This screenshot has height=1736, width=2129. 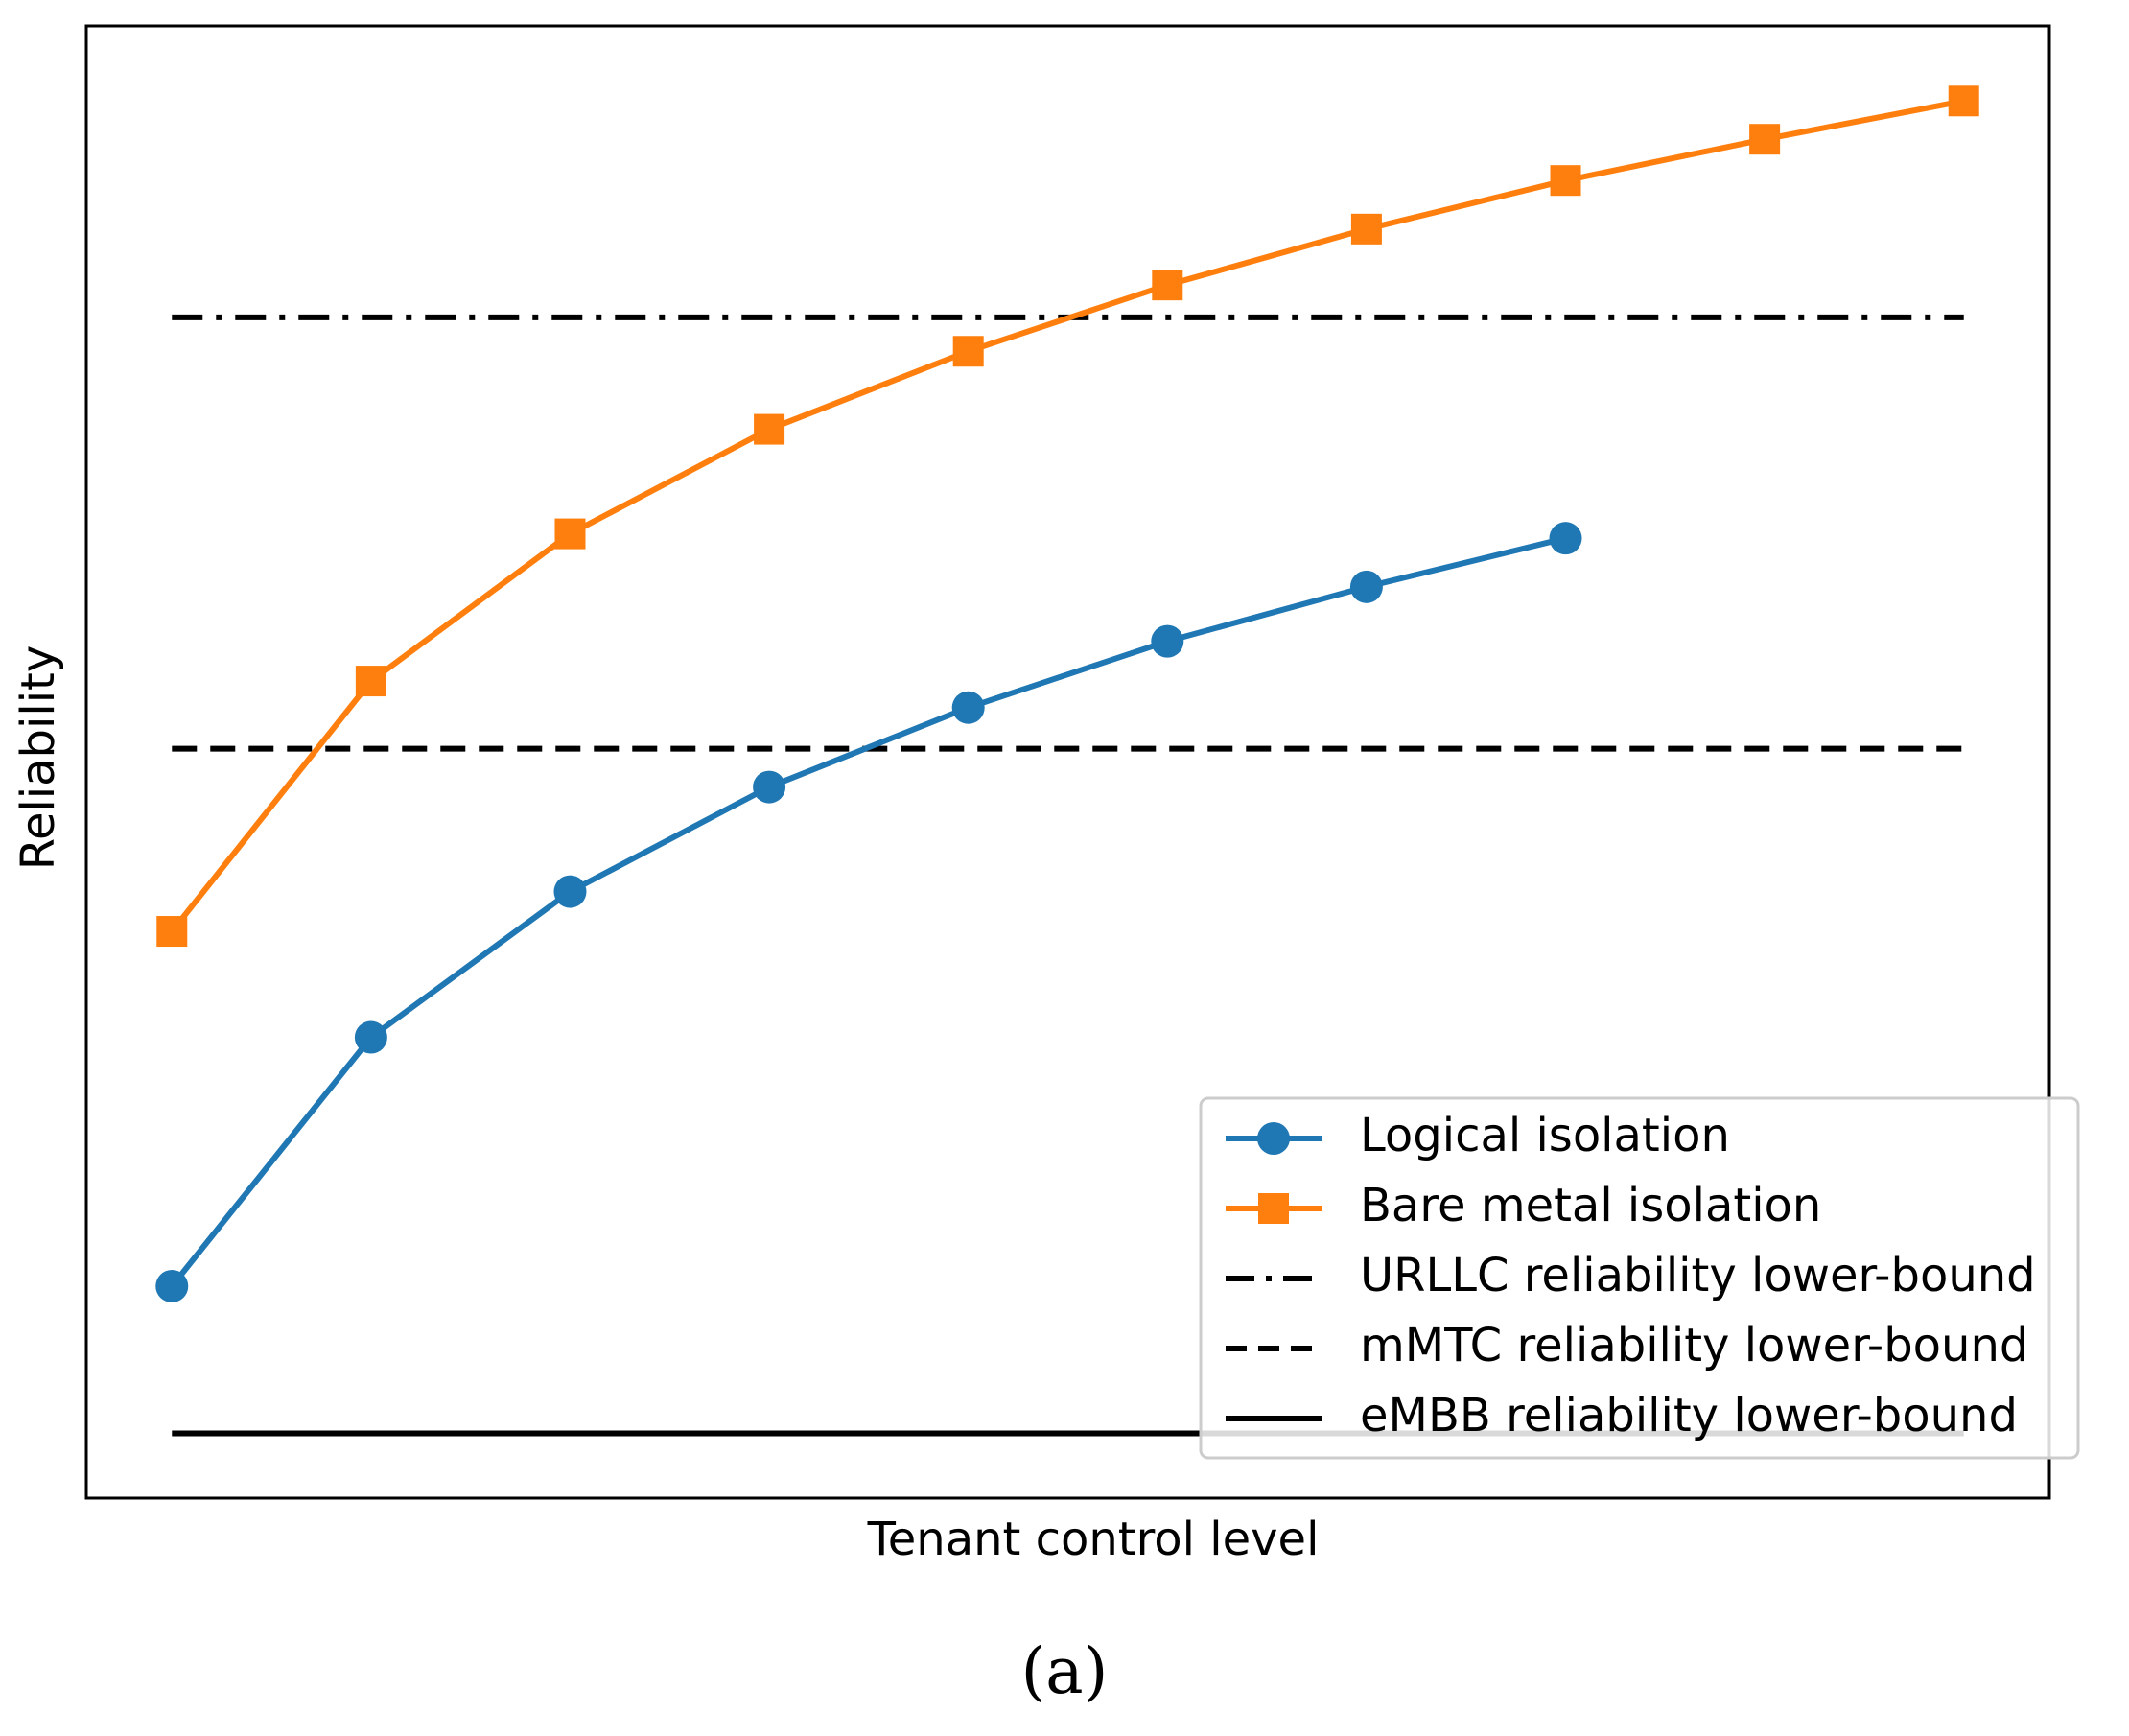 What do you see at coordinates (1590, 1205) in the screenshot?
I see `legend-bare-metal-isolation-label: Bare metal isolation` at bounding box center [1590, 1205].